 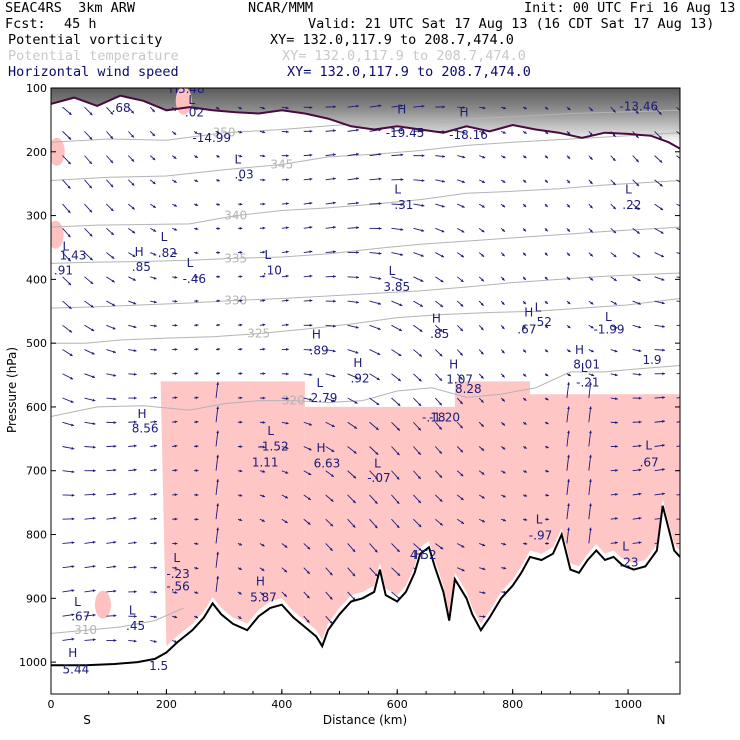 I want to click on hl-label: -.97, so click(x=540, y=536).